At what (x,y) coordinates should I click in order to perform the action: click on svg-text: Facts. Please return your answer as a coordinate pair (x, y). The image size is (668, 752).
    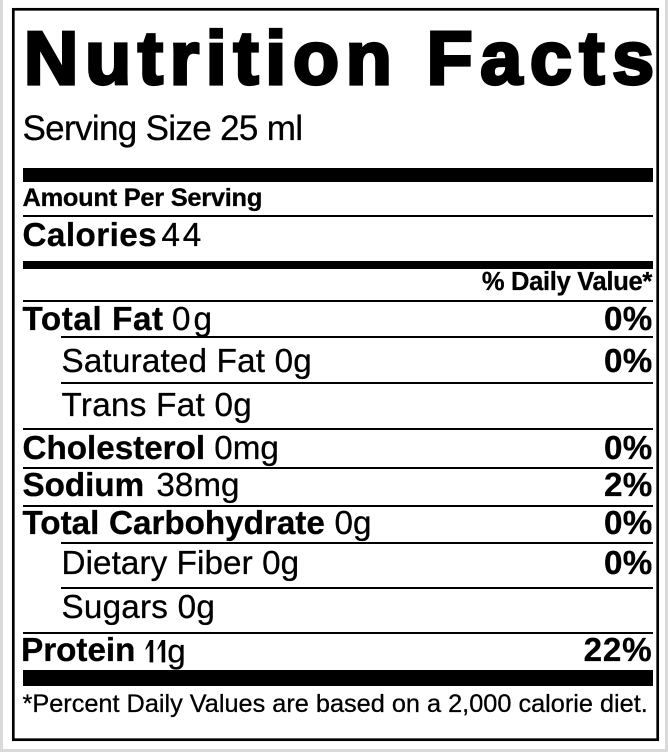
    Looking at the image, I should click on (540, 58).